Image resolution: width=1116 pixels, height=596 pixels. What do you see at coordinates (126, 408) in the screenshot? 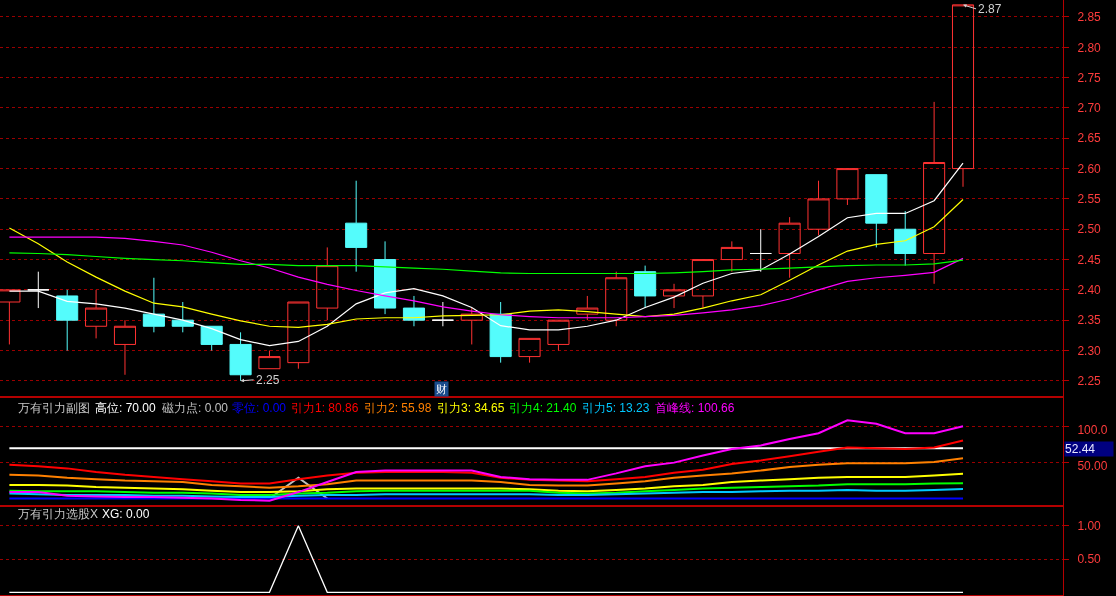
I see `text: 高位: 70.00` at bounding box center [126, 408].